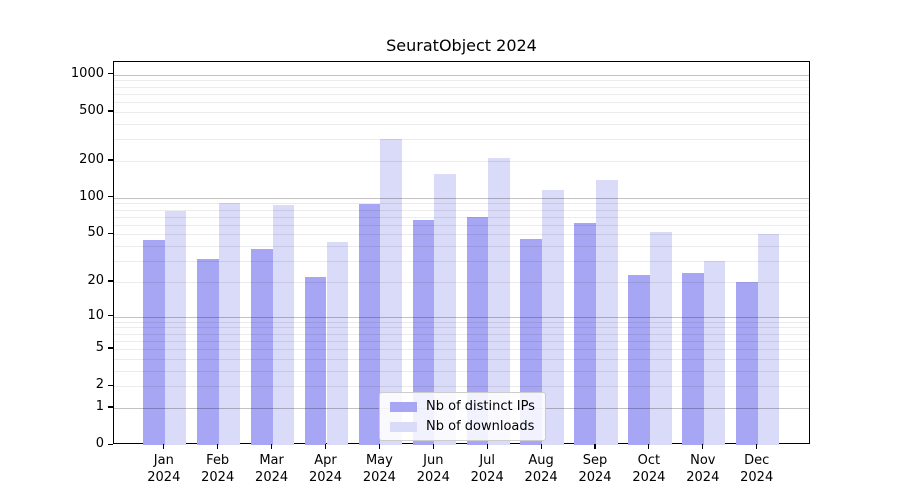 This screenshot has height=500, width=900. What do you see at coordinates (272, 469) in the screenshot?
I see `x-tick-label-mar: Mar 2024` at bounding box center [272, 469].